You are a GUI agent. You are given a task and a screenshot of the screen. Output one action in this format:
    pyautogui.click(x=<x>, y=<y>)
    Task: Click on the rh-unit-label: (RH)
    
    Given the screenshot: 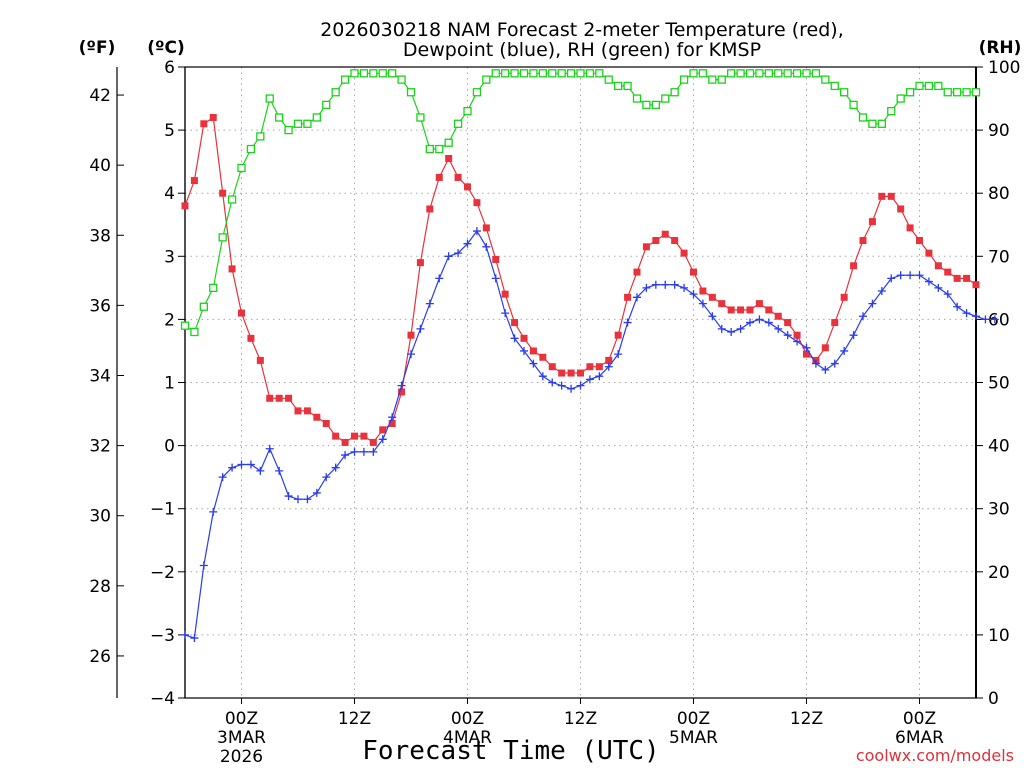 What is the action you would take?
    pyautogui.click(x=1000, y=48)
    